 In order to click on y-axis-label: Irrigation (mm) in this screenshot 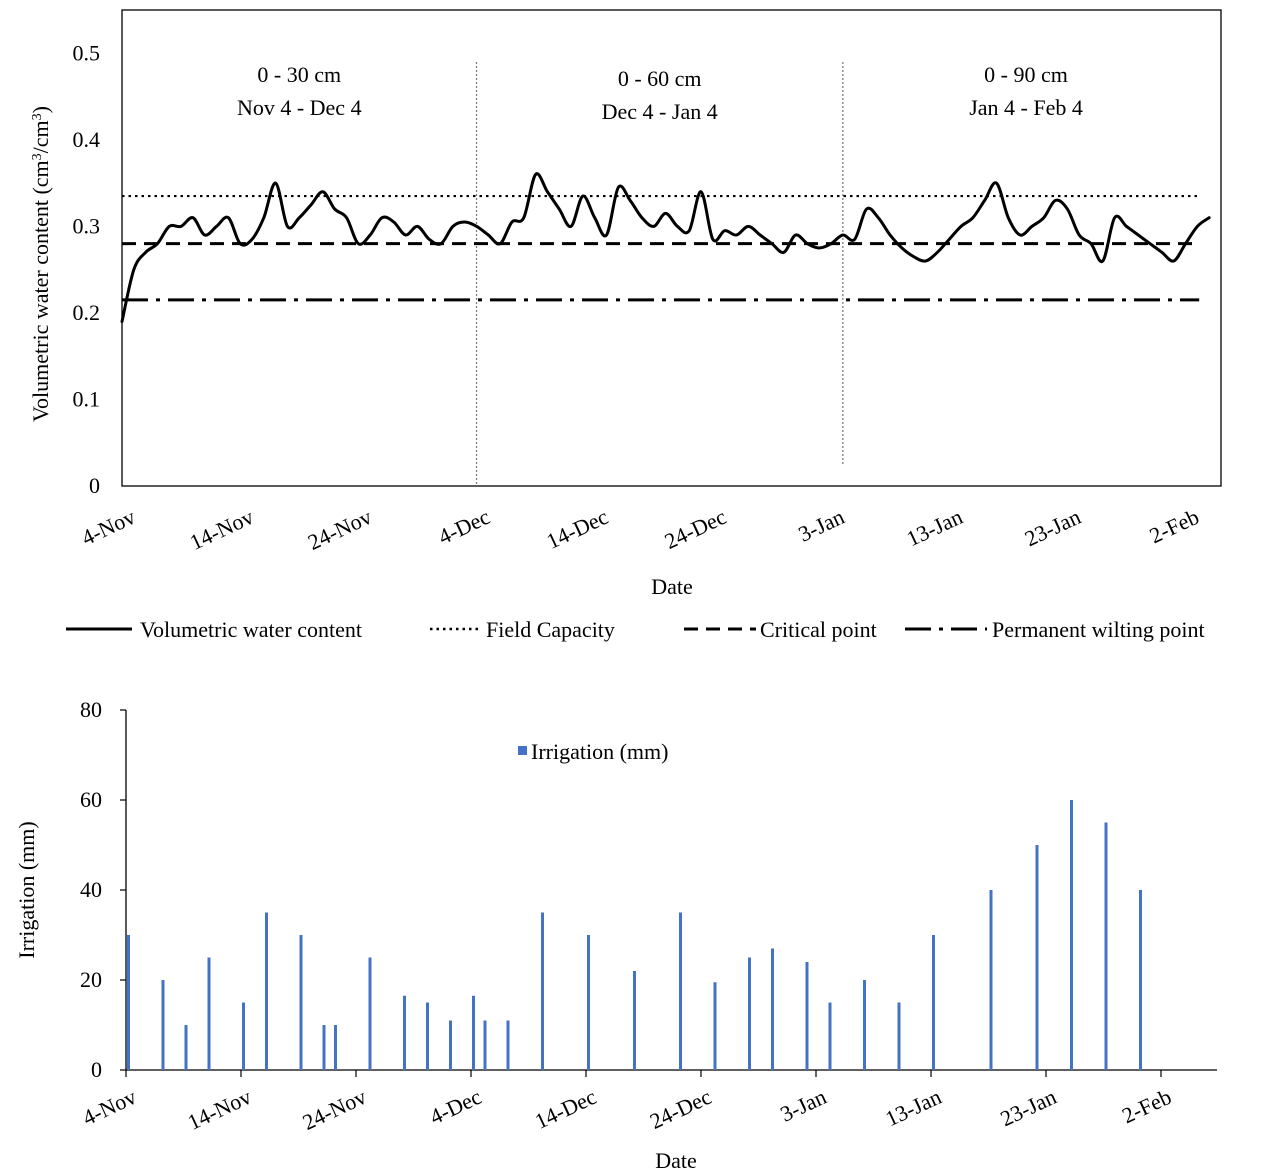, I will do `click(26, 889)`.